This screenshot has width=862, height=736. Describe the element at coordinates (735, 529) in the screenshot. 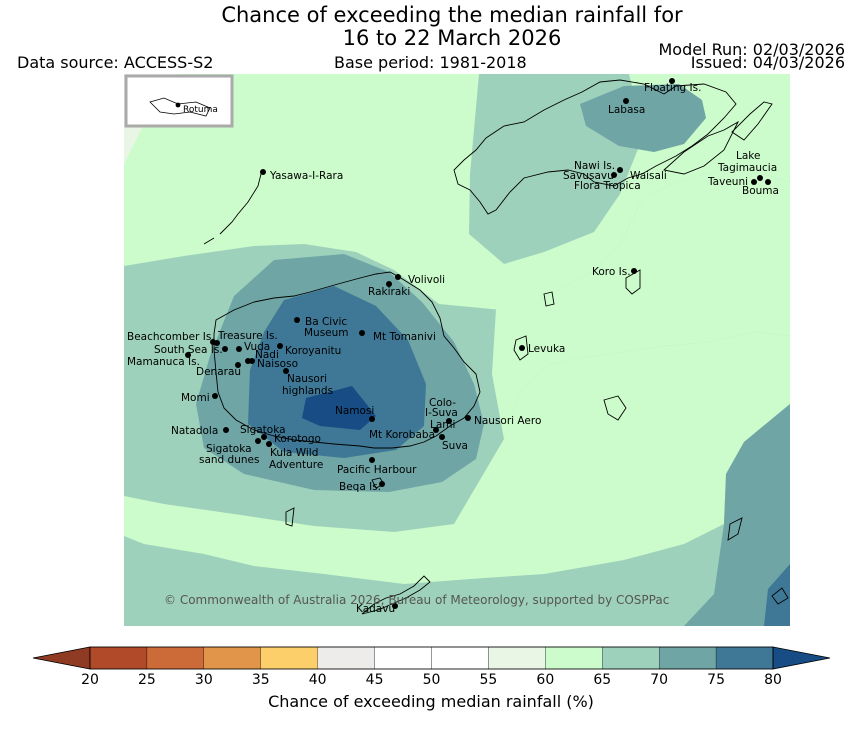

I see `coast-moala` at that location.